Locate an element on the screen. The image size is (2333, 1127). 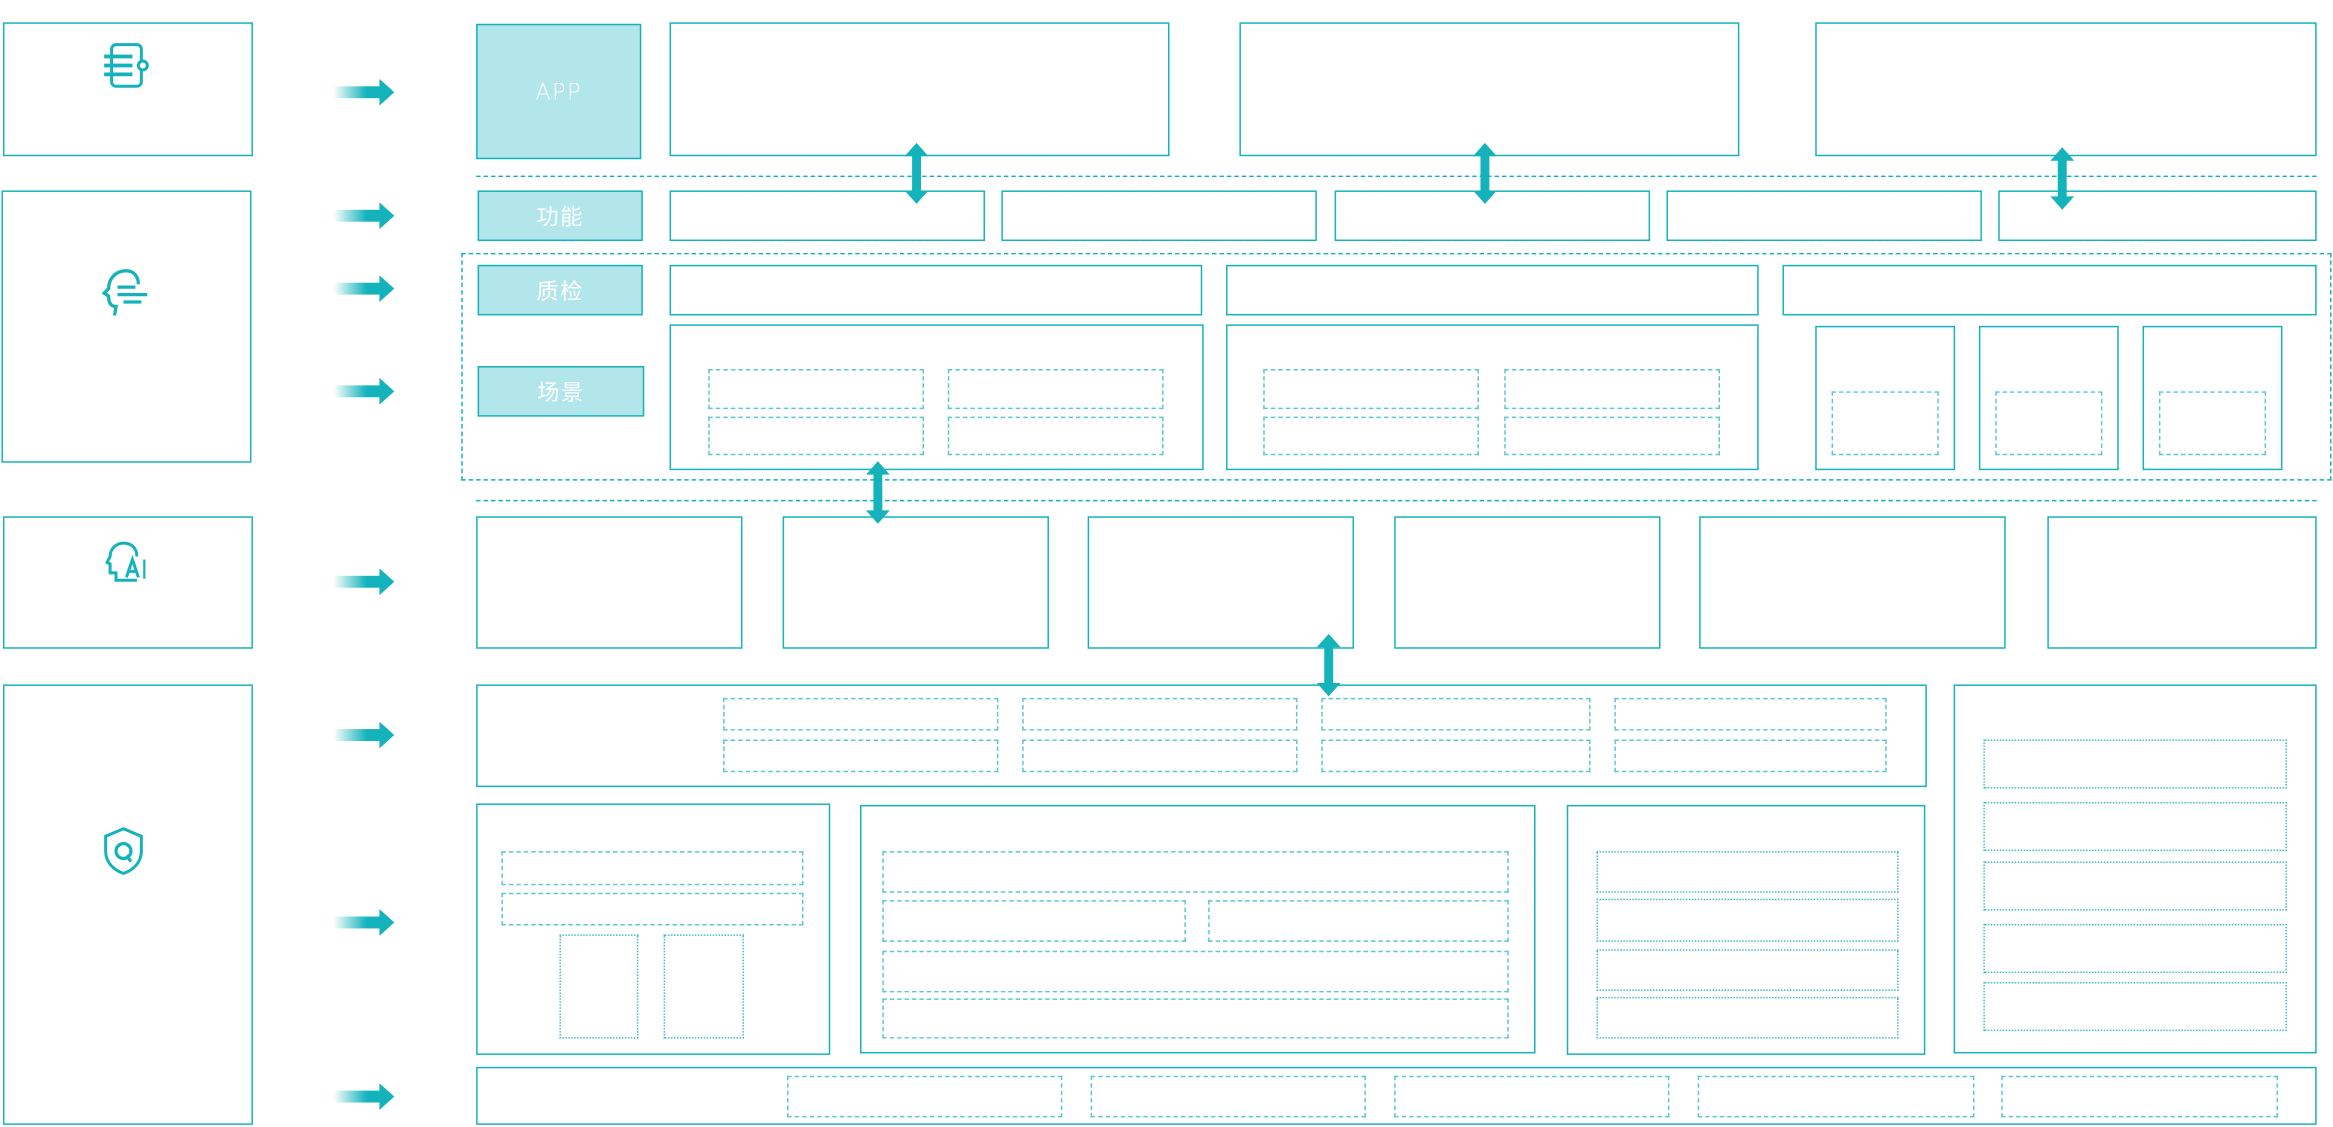
head-speech-icon is located at coordinates (124, 292).